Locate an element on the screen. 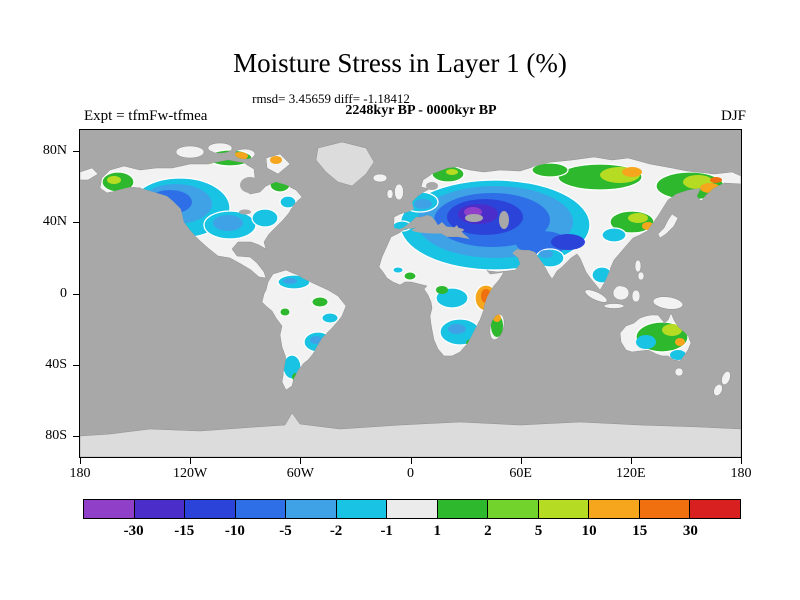 The image size is (800, 600). landmass-ireland is located at coordinates (390, 194).